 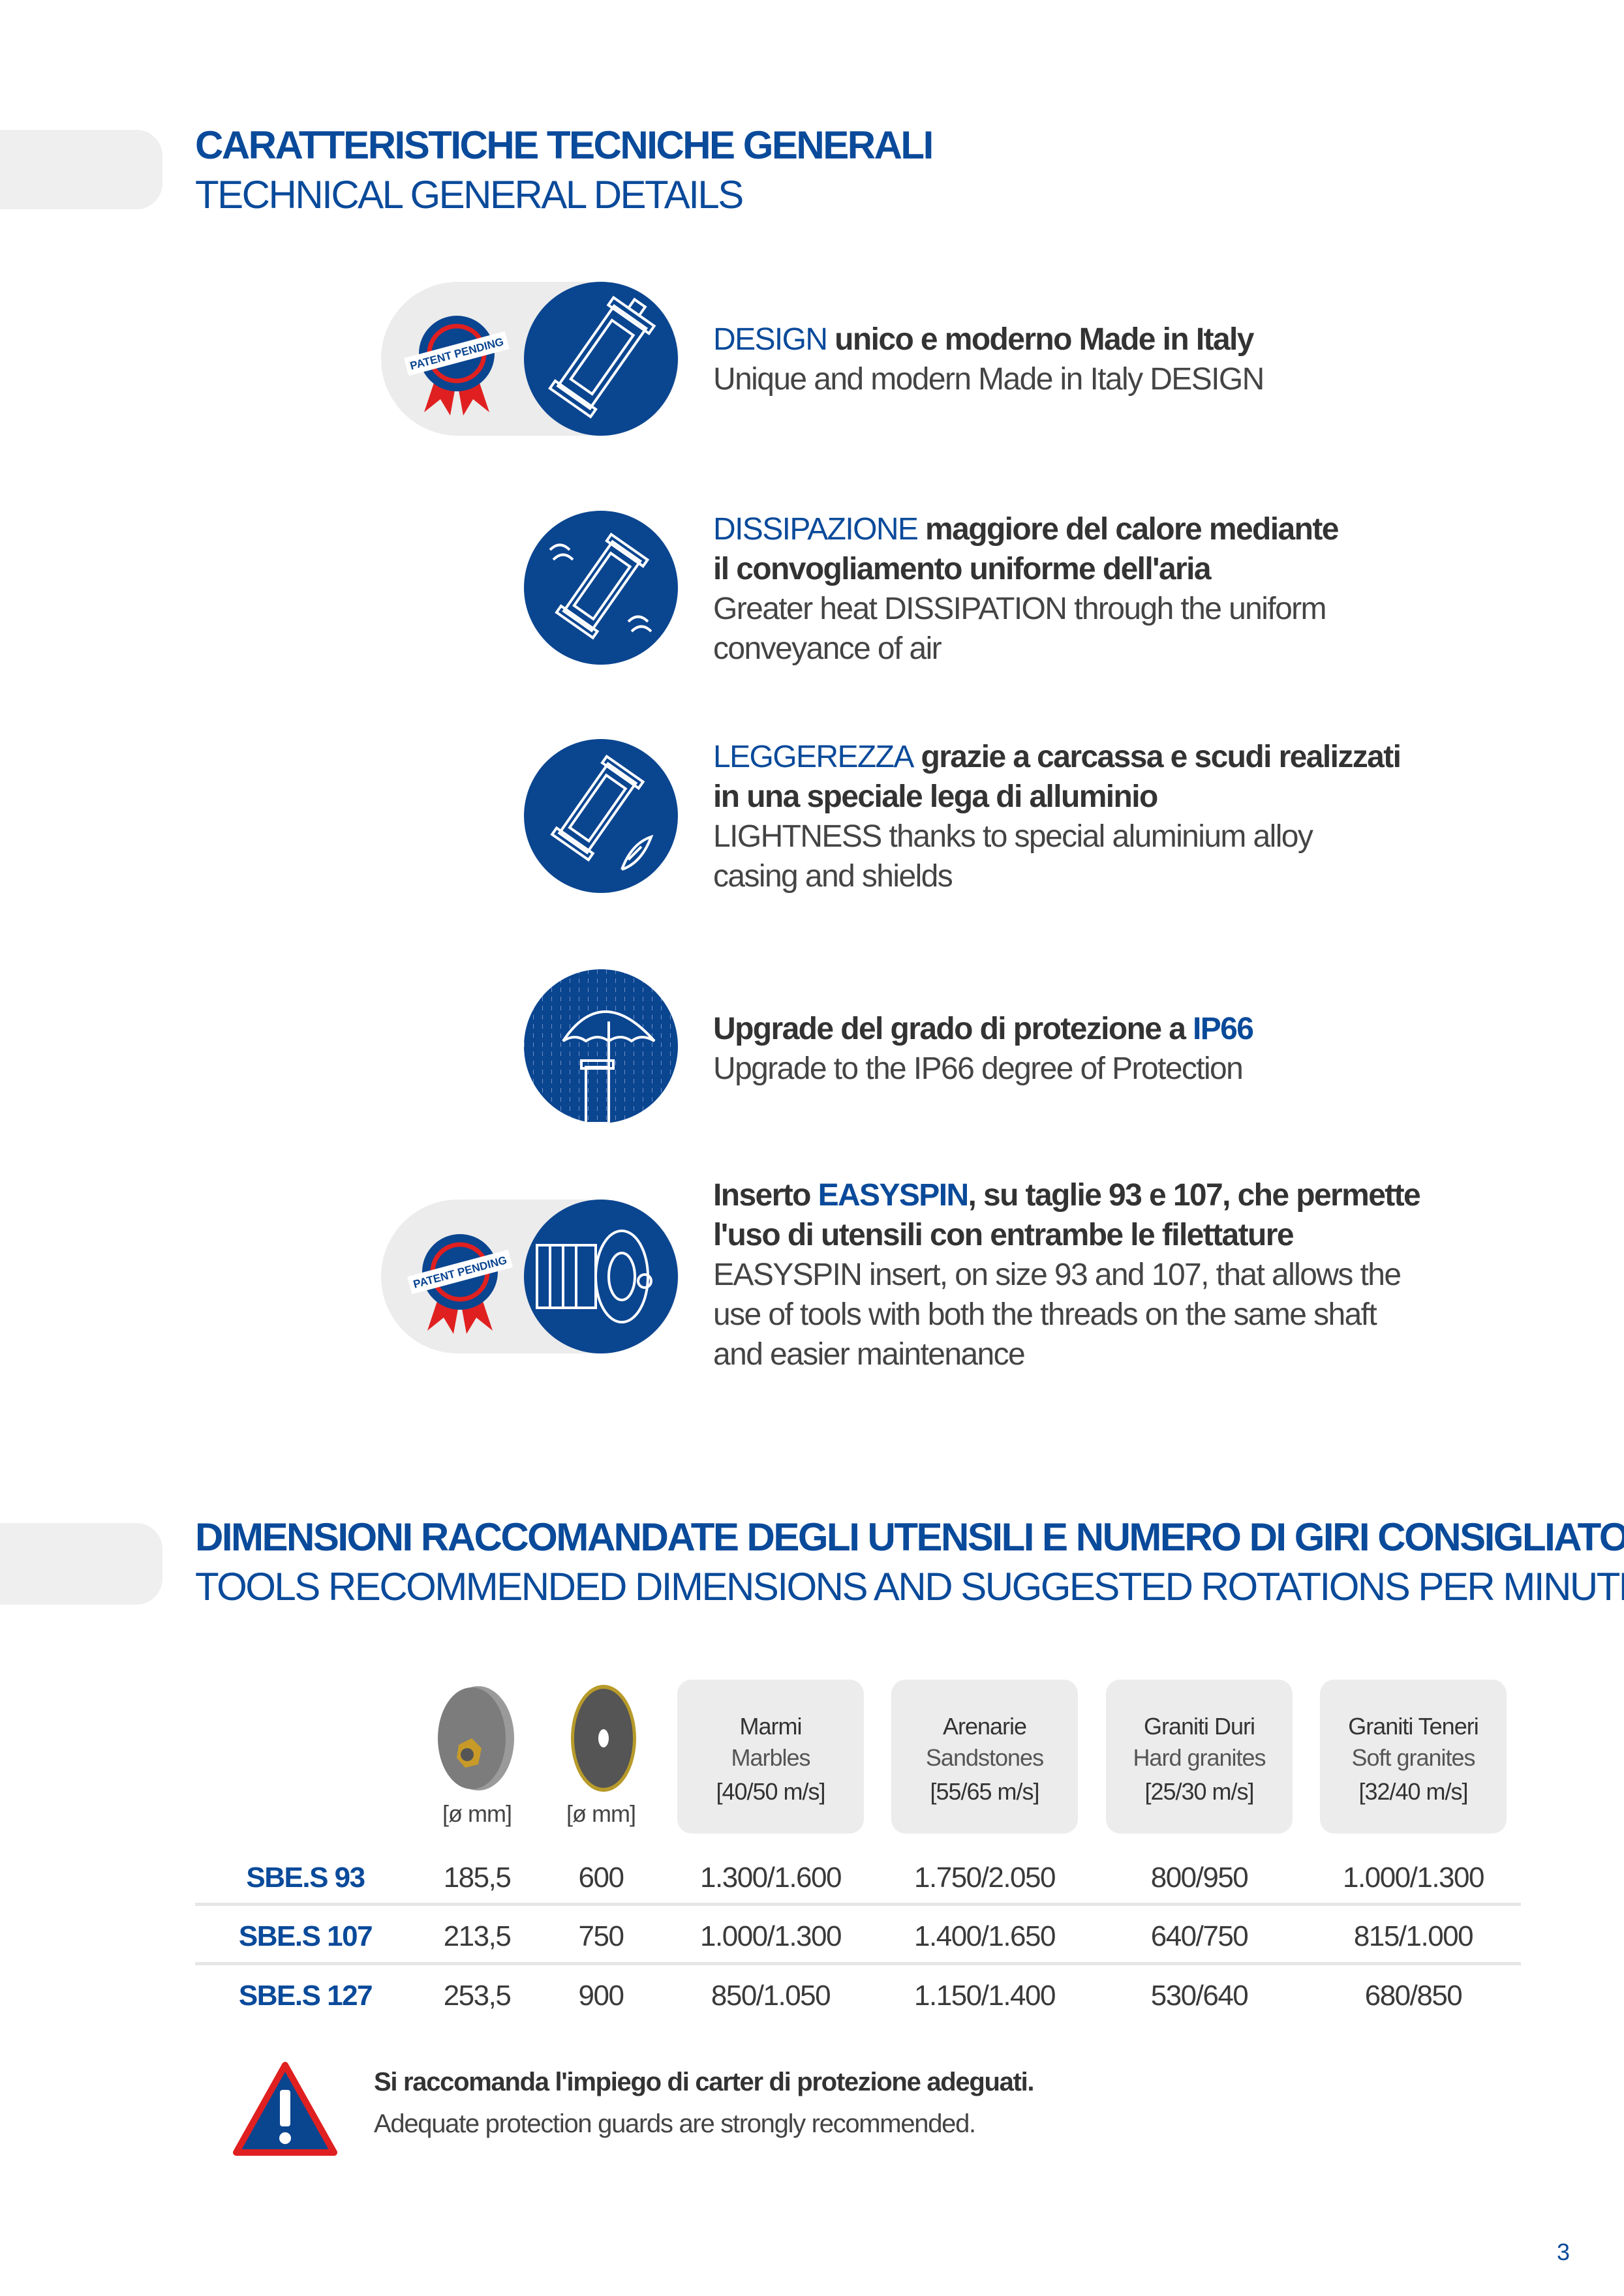 I want to click on feature-text-it: Upgrade del grado di protezione a, so click(x=953, y=1029).